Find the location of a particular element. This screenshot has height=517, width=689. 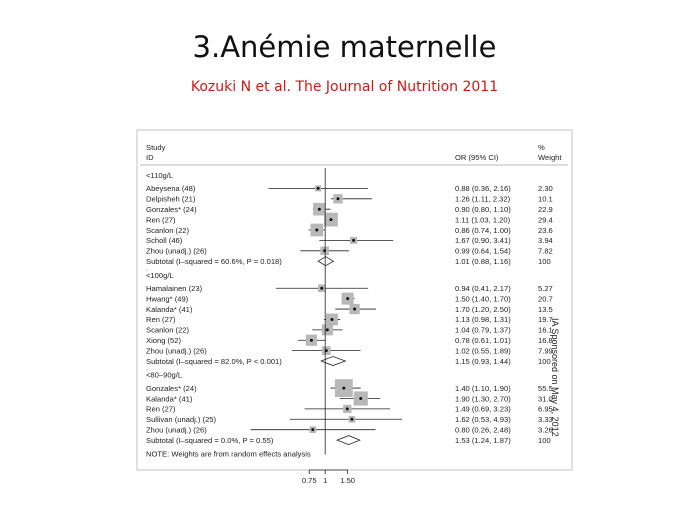

study-name: Delpisheh (21) is located at coordinates (171, 199).